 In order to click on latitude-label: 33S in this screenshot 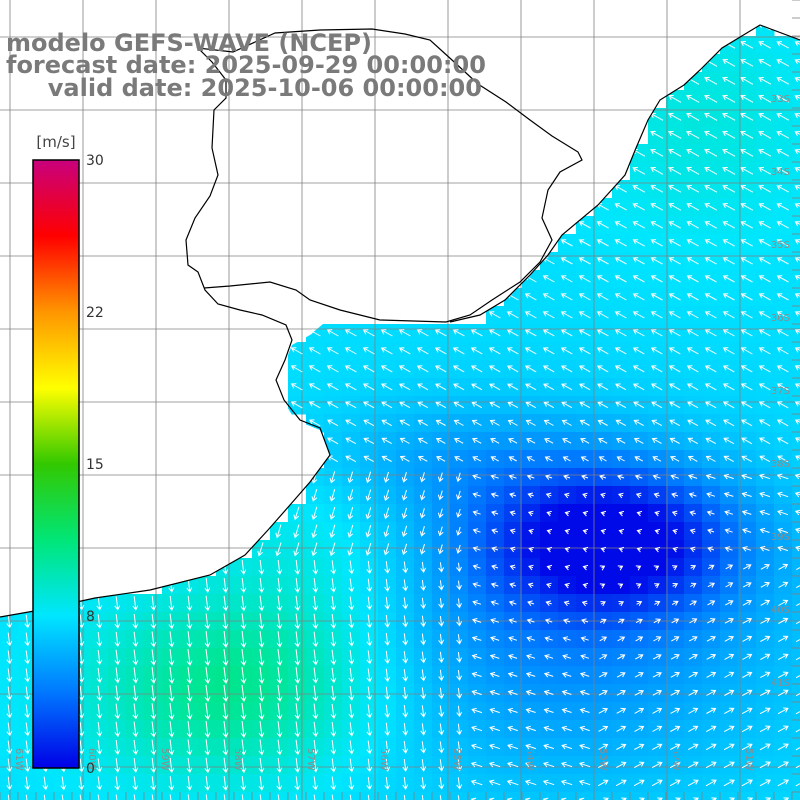, I will do `click(780, 99)`.